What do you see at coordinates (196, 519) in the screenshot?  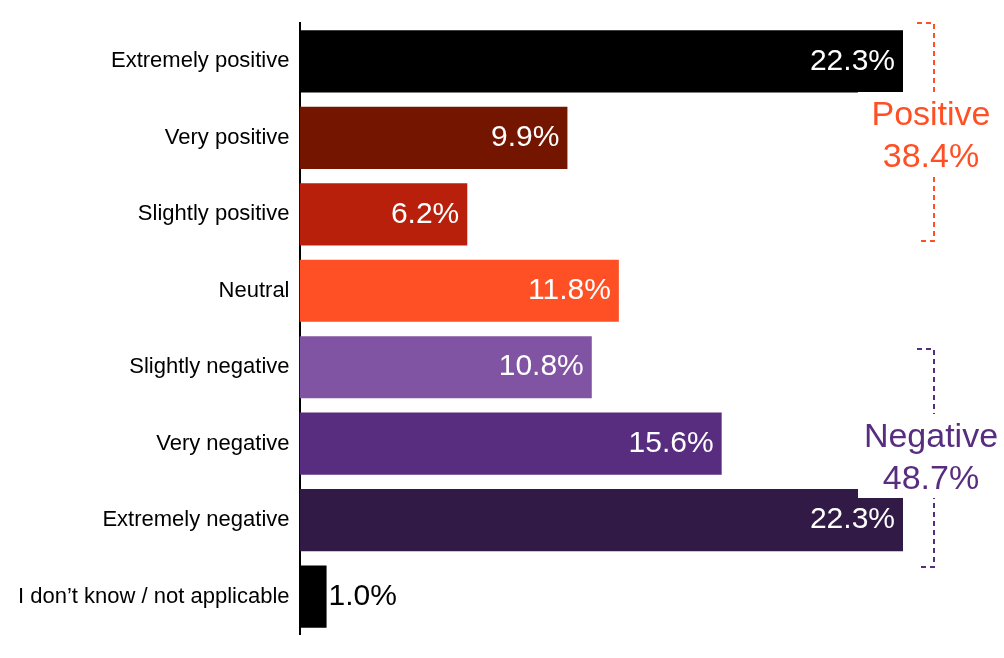 I see `y-tick-label: Extremely negative` at bounding box center [196, 519].